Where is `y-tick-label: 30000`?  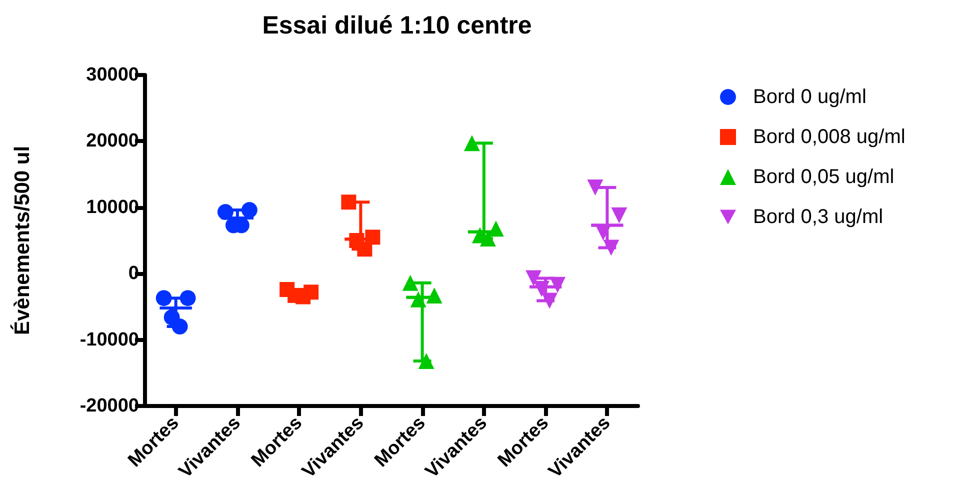 y-tick-label: 30000 is located at coordinates (112, 75).